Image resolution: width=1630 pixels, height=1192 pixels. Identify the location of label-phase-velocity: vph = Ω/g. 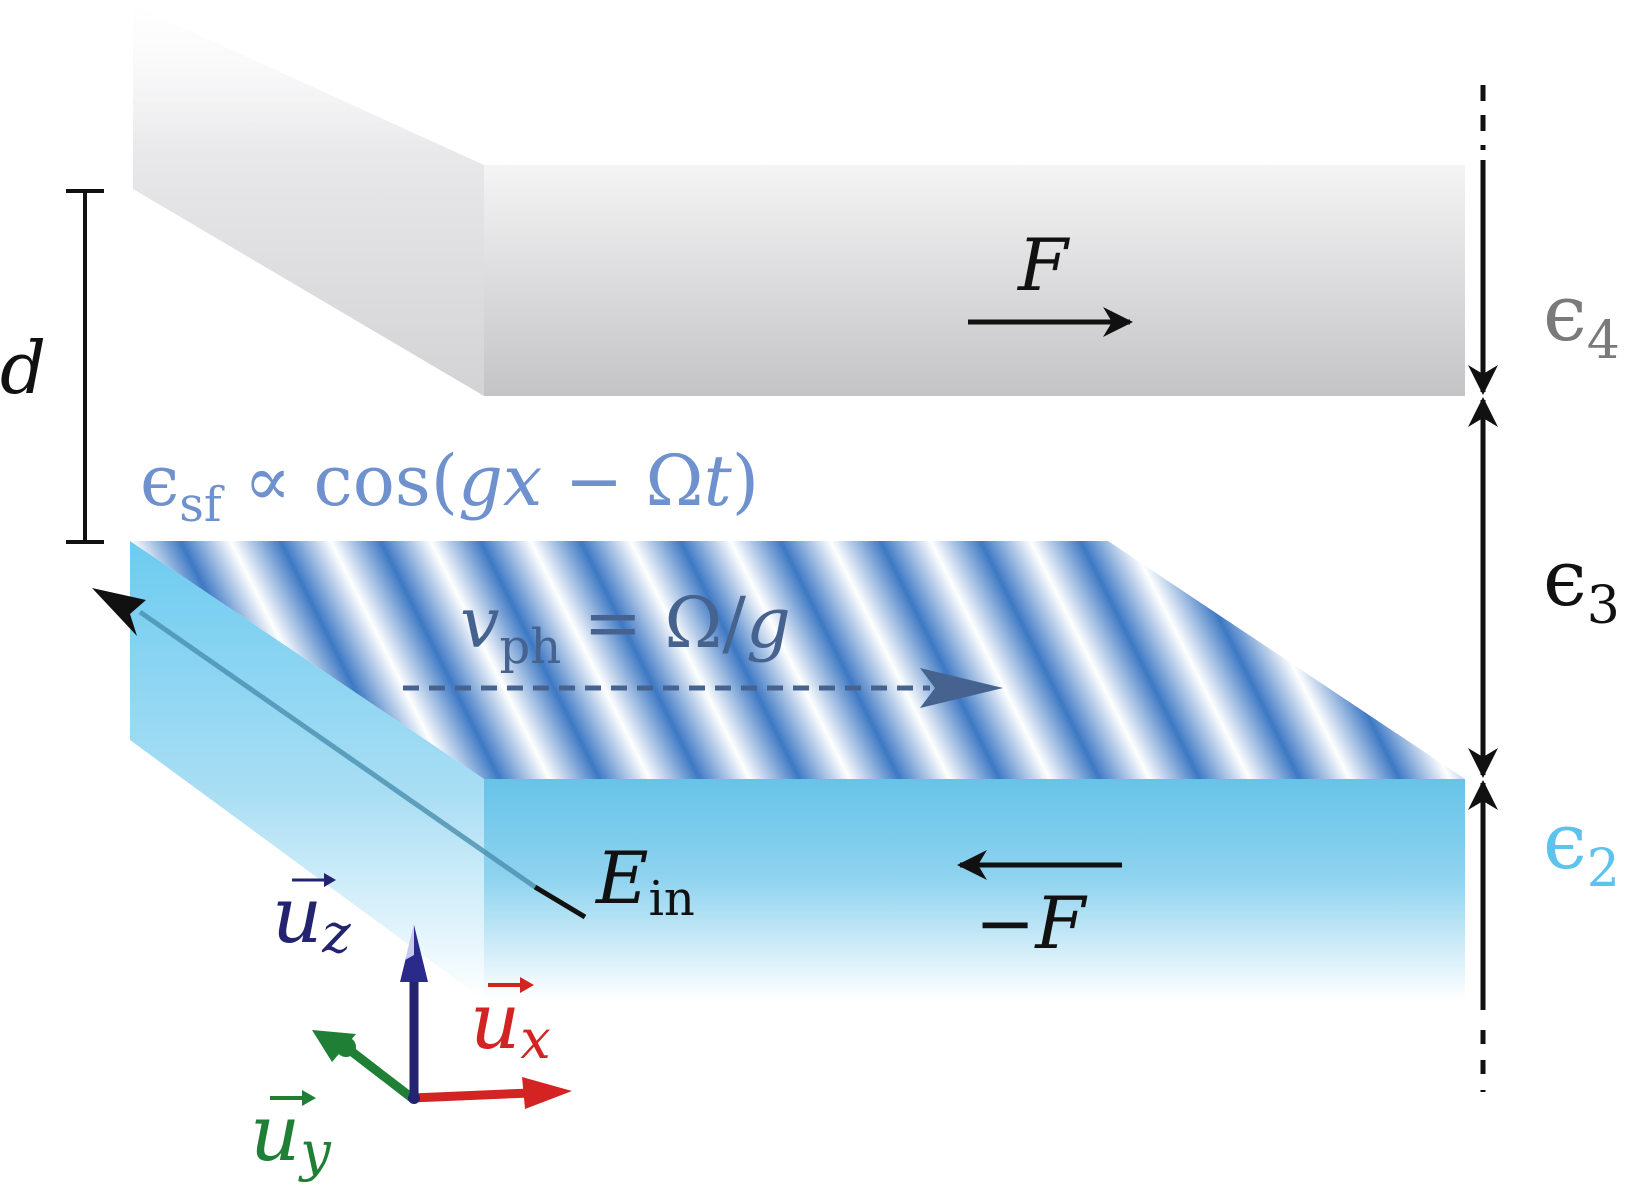
(625, 628).